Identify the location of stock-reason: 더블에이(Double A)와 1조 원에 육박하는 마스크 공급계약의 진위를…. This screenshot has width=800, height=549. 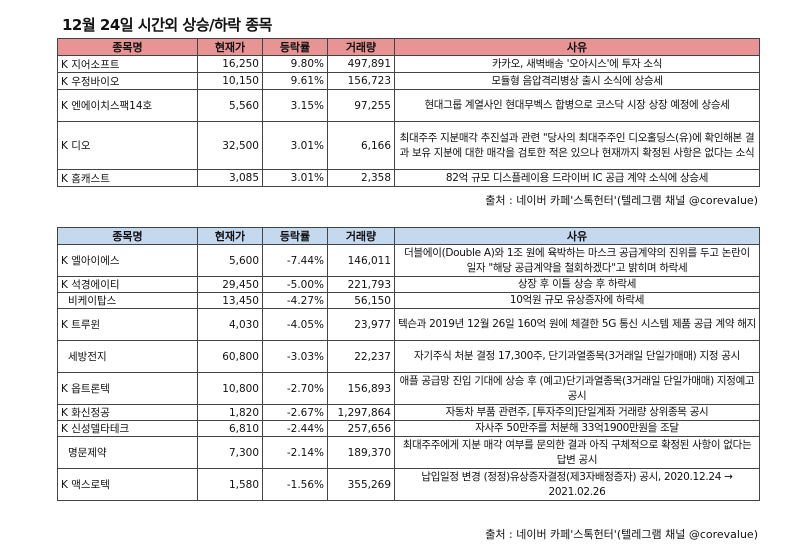
(577, 260).